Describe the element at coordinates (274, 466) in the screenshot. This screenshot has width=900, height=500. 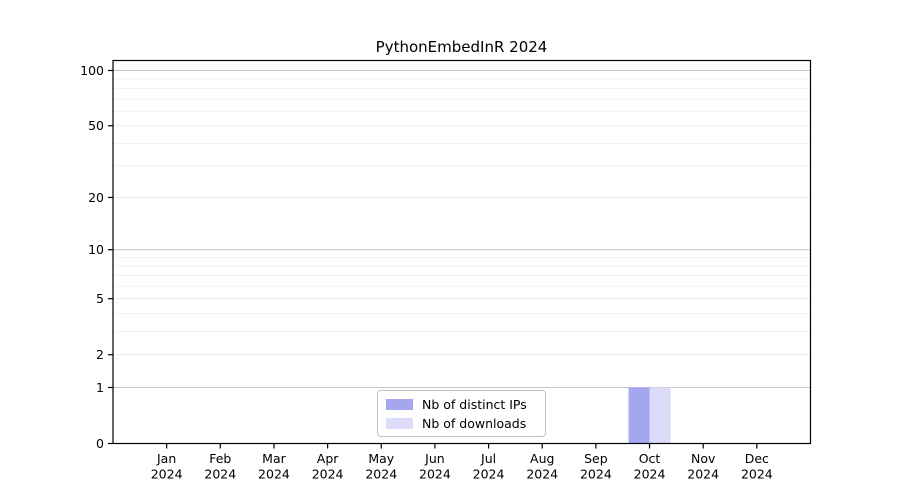
I see `x-tick-label-mar: Mar 2024` at that location.